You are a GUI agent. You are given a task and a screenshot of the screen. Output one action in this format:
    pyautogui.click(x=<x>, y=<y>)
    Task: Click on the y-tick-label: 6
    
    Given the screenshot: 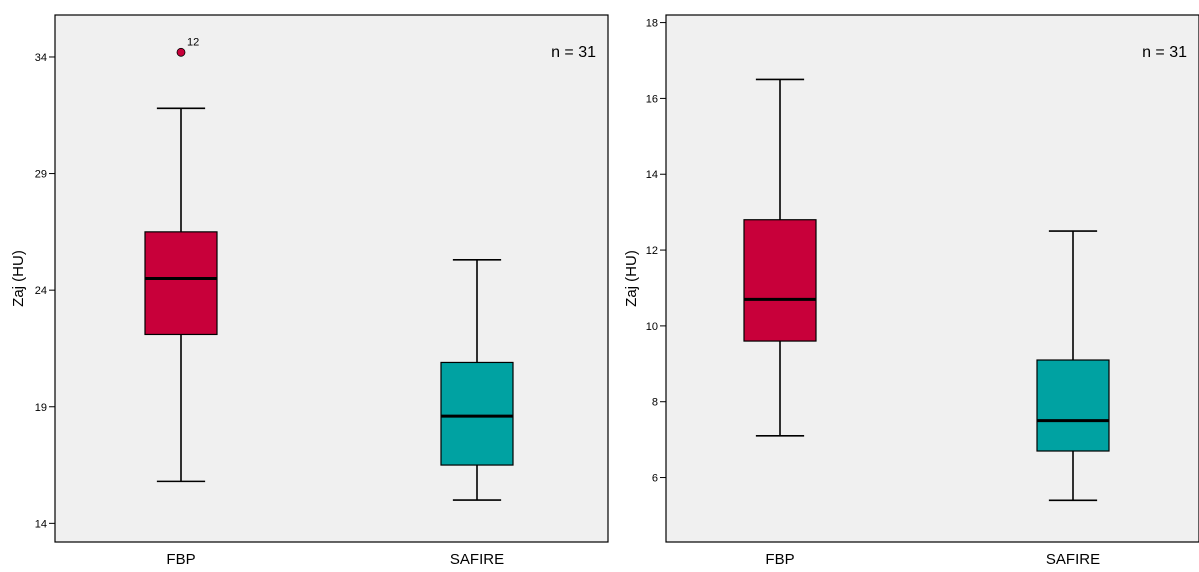 What is the action you would take?
    pyautogui.click(x=655, y=479)
    